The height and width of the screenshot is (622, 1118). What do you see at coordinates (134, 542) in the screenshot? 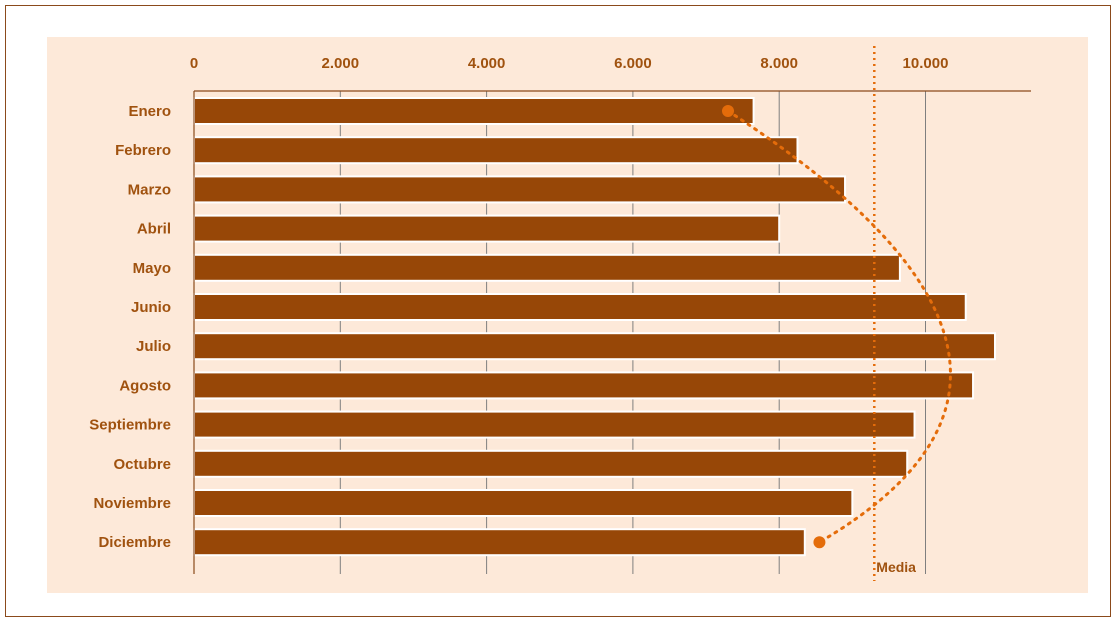
I see `category-label: Diciembre` at bounding box center [134, 542].